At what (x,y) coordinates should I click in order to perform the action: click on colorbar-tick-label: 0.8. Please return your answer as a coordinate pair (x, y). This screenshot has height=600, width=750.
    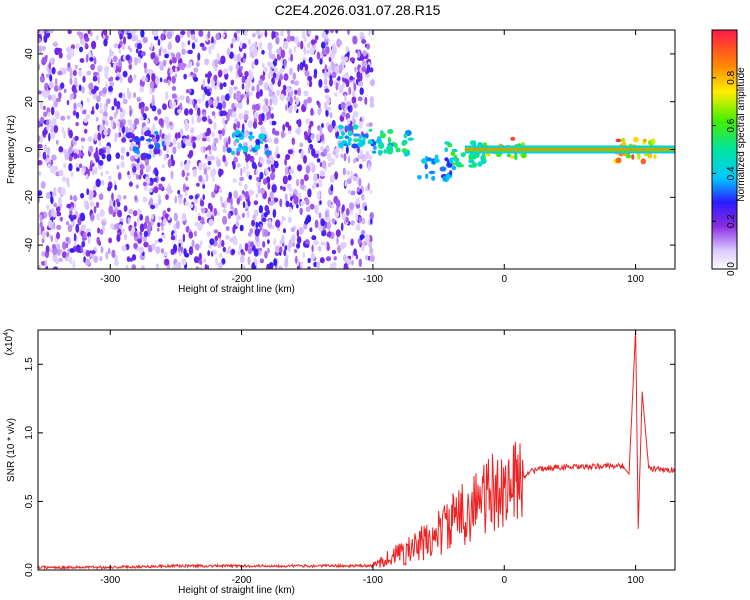
    Looking at the image, I should click on (731, 77).